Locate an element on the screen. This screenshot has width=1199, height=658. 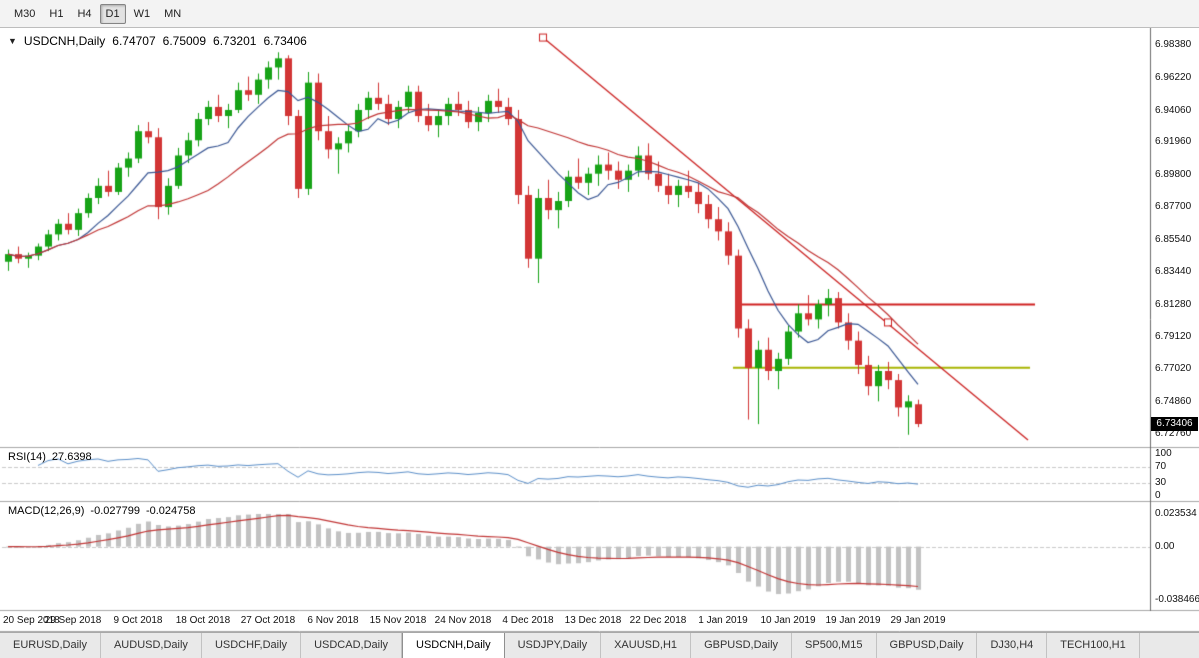
quote-close: 6.73406 is located at coordinates (285, 41).